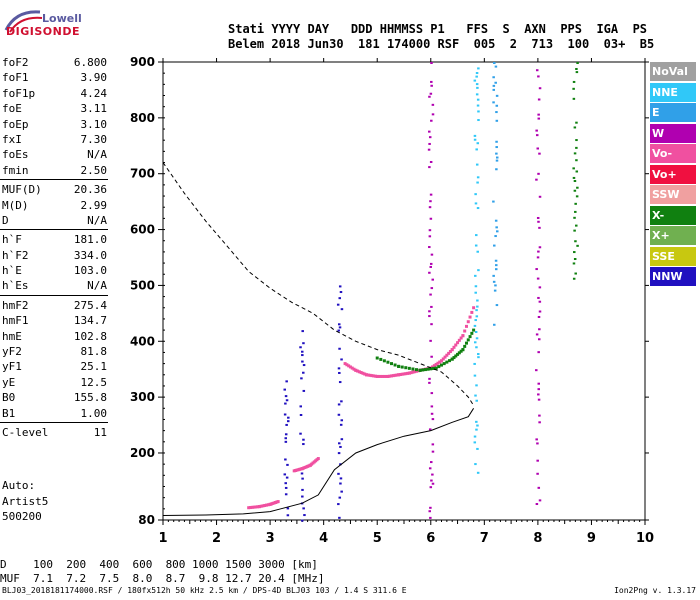 The image size is (700, 600). What do you see at coordinates (54, 239) in the screenshot?
I see `param-row: h`F 181.0` at bounding box center [54, 239].